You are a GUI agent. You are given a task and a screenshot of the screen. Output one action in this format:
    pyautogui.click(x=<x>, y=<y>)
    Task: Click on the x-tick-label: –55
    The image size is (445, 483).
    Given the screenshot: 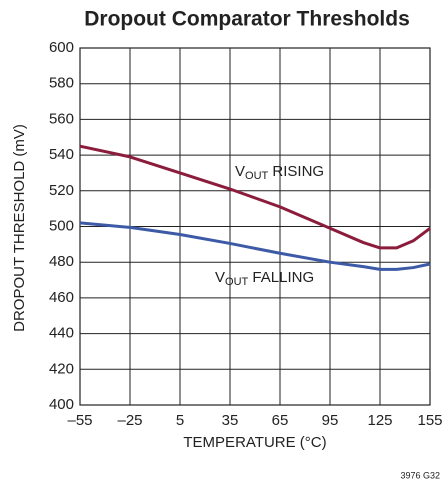 What is the action you would take?
    pyautogui.click(x=79, y=420)
    